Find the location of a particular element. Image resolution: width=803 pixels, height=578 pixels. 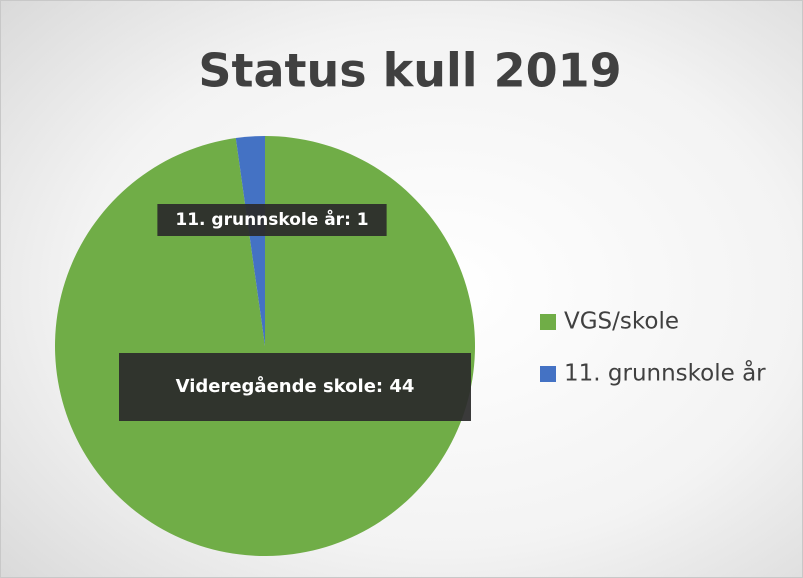

data-label: 11. grunnskole år: 1 is located at coordinates (272, 220).